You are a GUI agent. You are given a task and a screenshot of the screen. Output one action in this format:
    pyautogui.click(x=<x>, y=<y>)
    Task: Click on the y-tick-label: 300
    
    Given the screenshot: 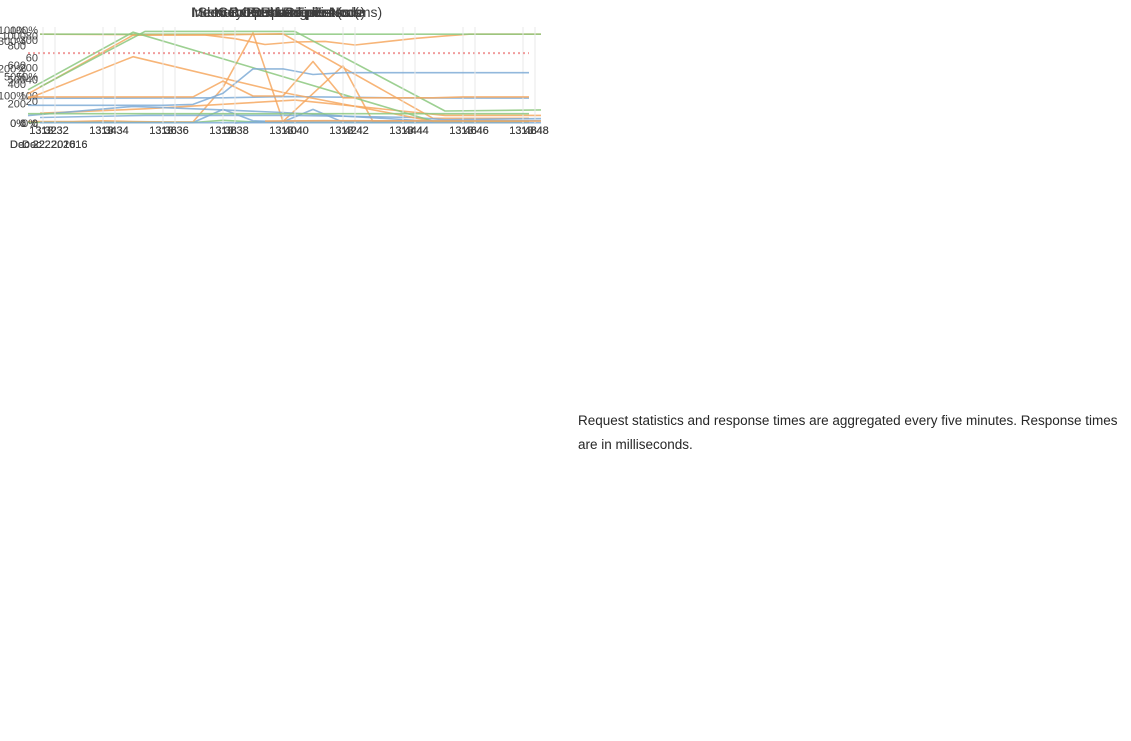 What is the action you would take?
    pyautogui.click(x=29, y=41)
    